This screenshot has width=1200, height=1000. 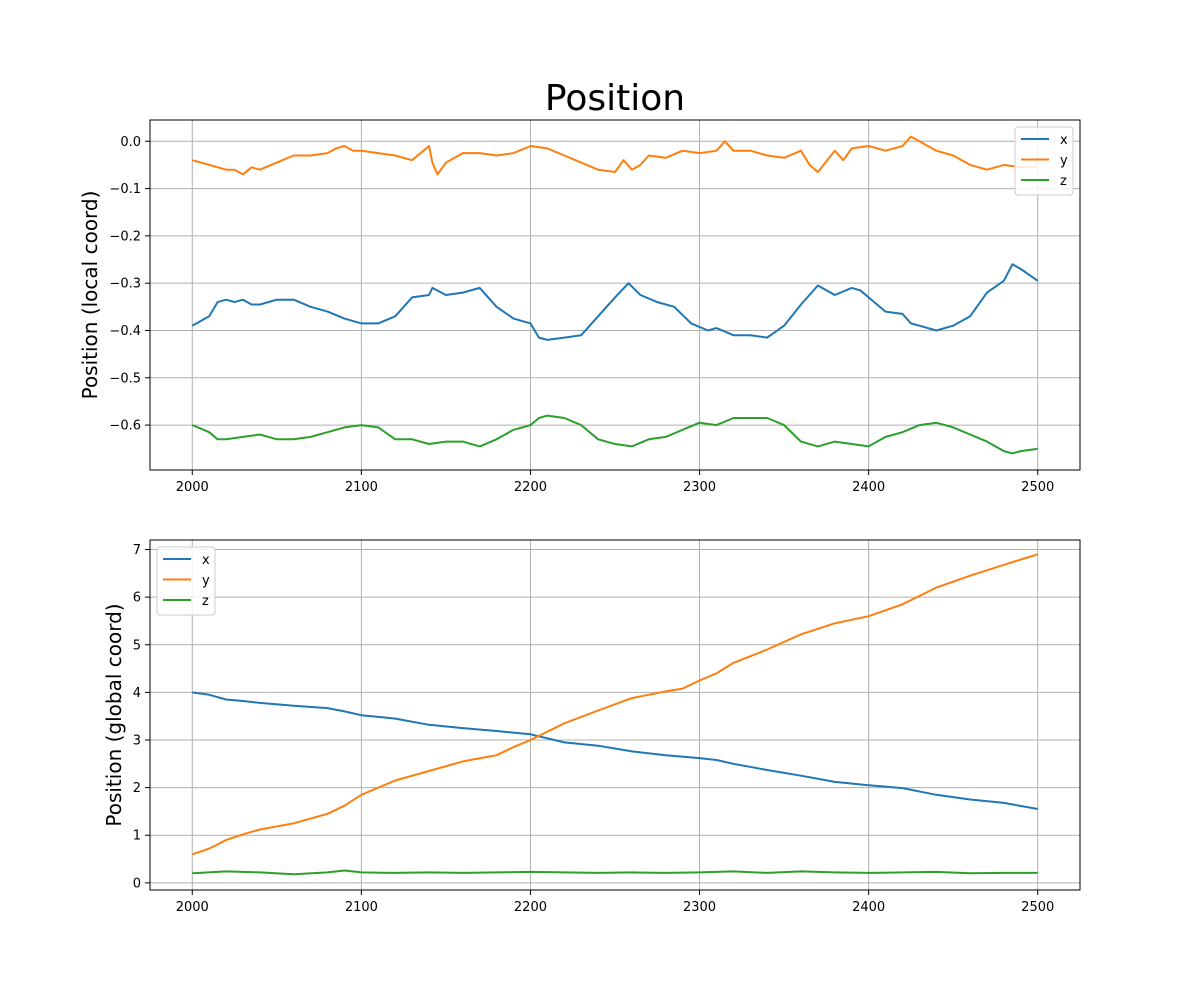 What do you see at coordinates (90, 295) in the screenshot?
I see `y-axis-label: Position (local coord)` at bounding box center [90, 295].